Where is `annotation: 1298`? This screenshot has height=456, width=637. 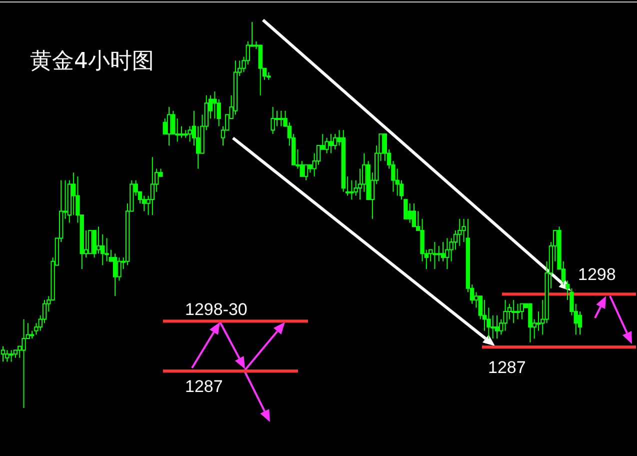
annotation: 1298 is located at coordinates (597, 274).